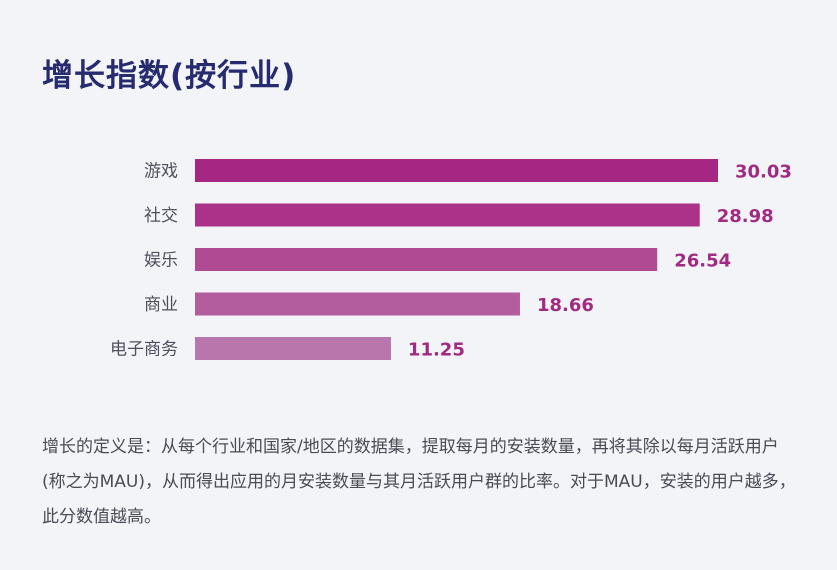 The width and height of the screenshot is (837, 570). What do you see at coordinates (702, 261) in the screenshot?
I see `value-label: 26.54` at bounding box center [702, 261].